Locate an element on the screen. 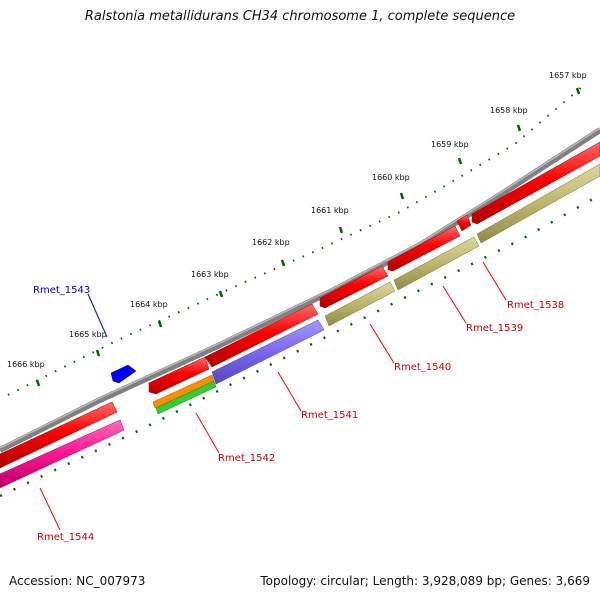  ruler-label: 1657 kbp is located at coordinates (568, 75).